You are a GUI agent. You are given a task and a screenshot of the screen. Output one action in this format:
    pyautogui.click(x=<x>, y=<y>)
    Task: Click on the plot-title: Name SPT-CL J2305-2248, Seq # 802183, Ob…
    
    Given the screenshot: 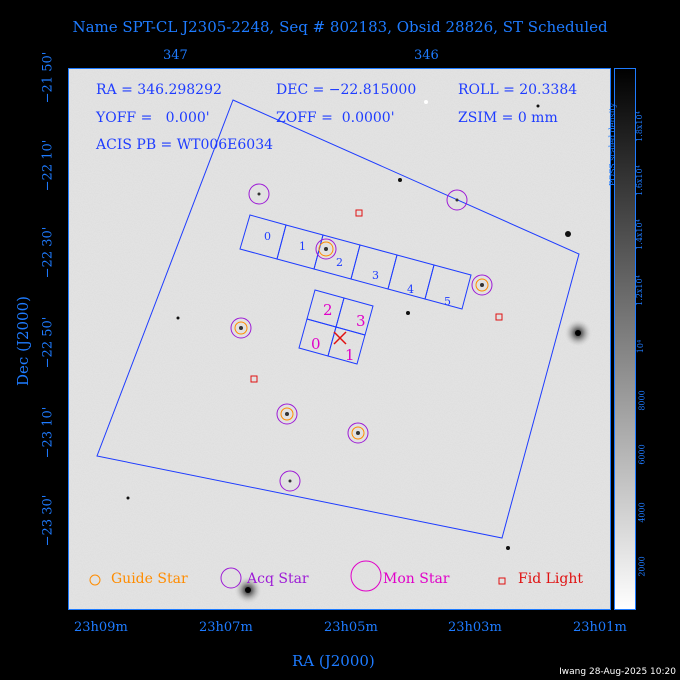 What is the action you would take?
    pyautogui.click(x=340, y=27)
    